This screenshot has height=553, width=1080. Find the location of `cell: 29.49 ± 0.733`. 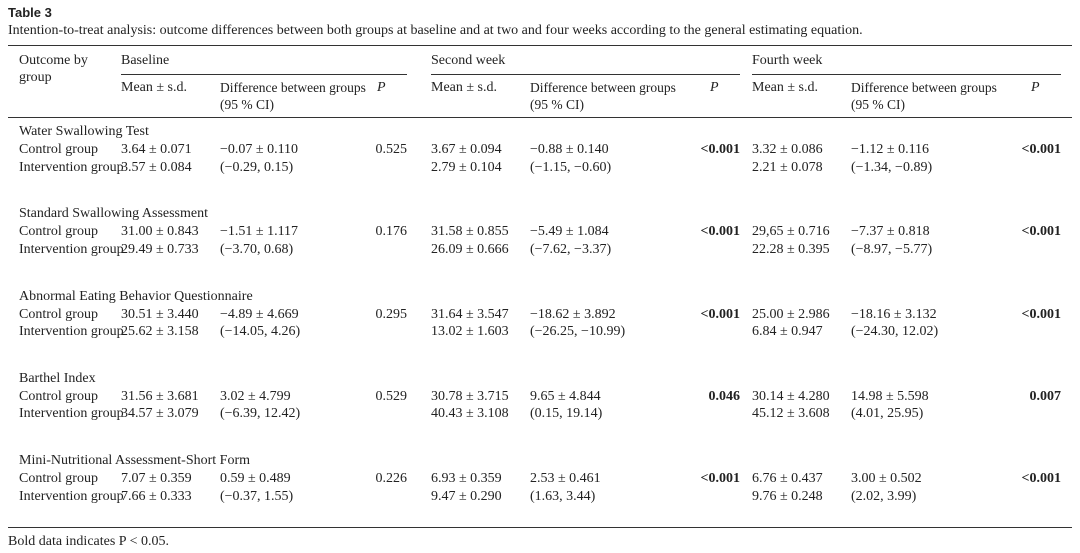

cell: 29.49 ± 0.733 is located at coordinates (160, 249).